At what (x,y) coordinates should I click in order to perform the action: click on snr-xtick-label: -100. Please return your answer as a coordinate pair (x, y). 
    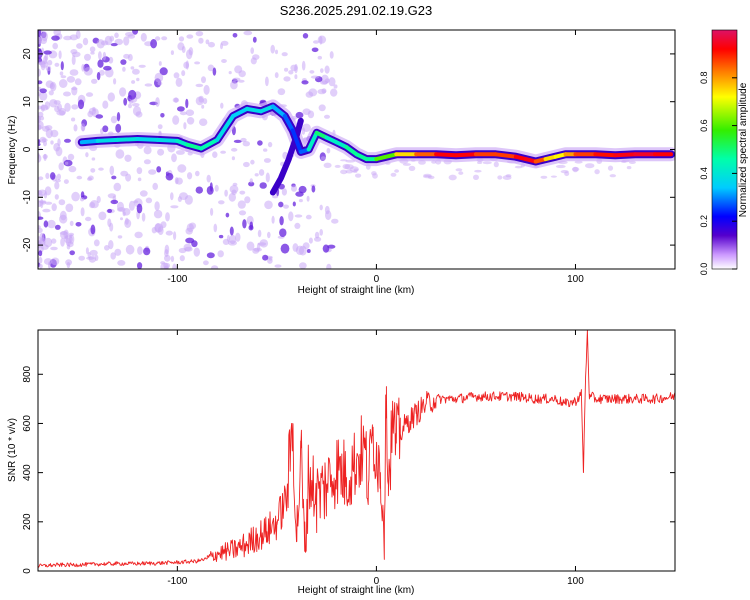
    Looking at the image, I should click on (177, 581).